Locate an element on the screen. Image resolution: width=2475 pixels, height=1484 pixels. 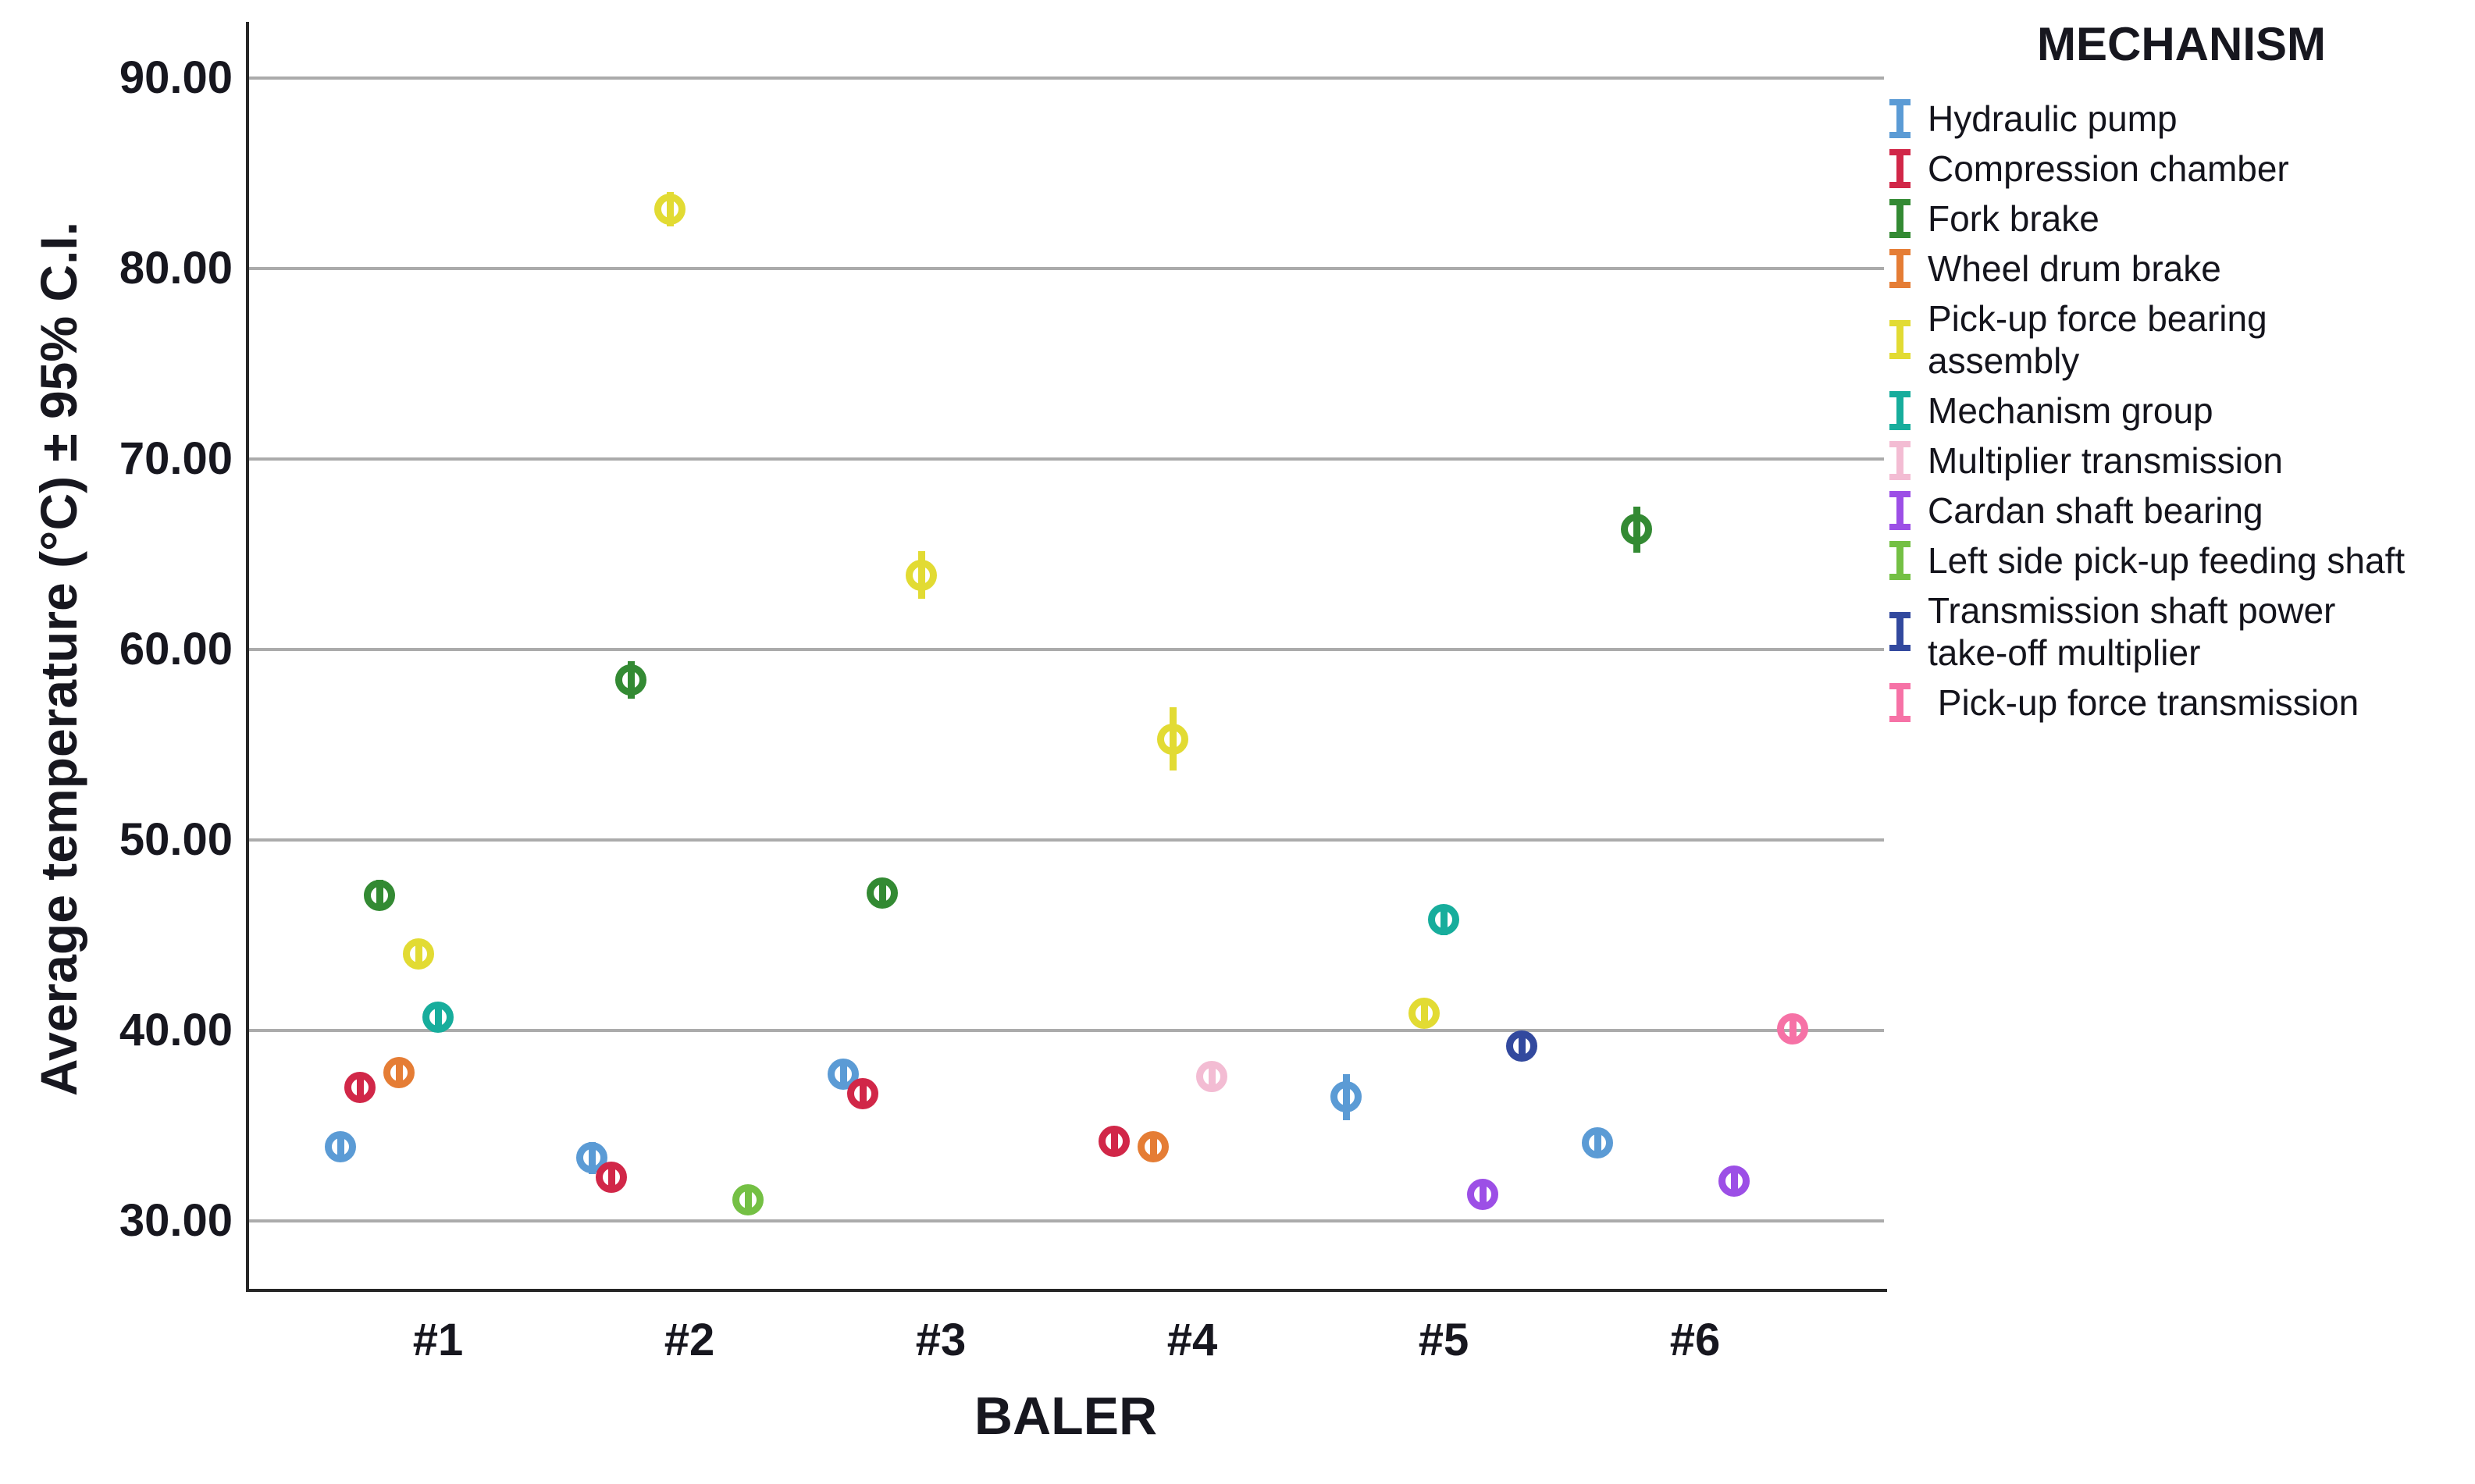
y-axis-title: Average temperature (°C) ± 95% C.I. is located at coordinates (58, 659).